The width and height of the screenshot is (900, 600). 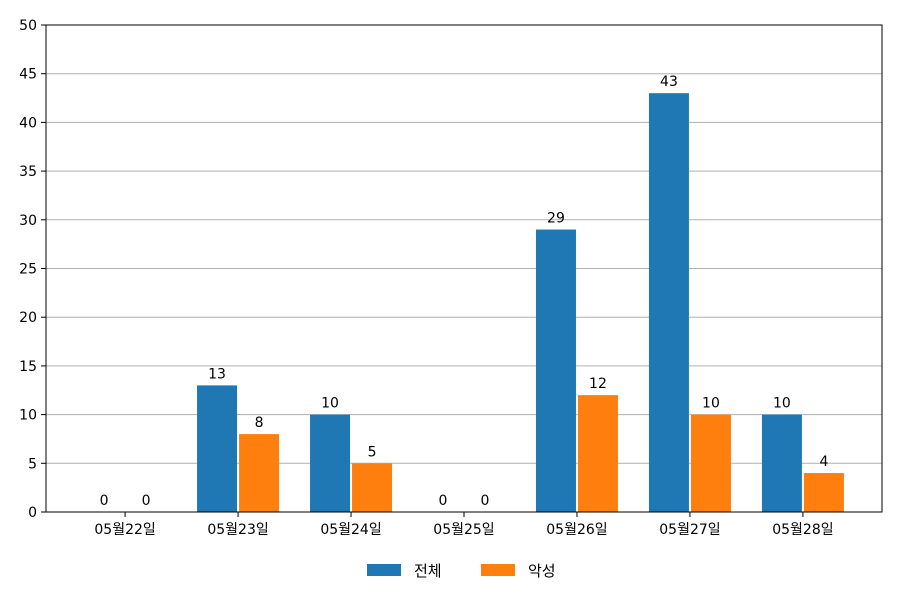 I want to click on legend-label: 악성, so click(x=542, y=571).